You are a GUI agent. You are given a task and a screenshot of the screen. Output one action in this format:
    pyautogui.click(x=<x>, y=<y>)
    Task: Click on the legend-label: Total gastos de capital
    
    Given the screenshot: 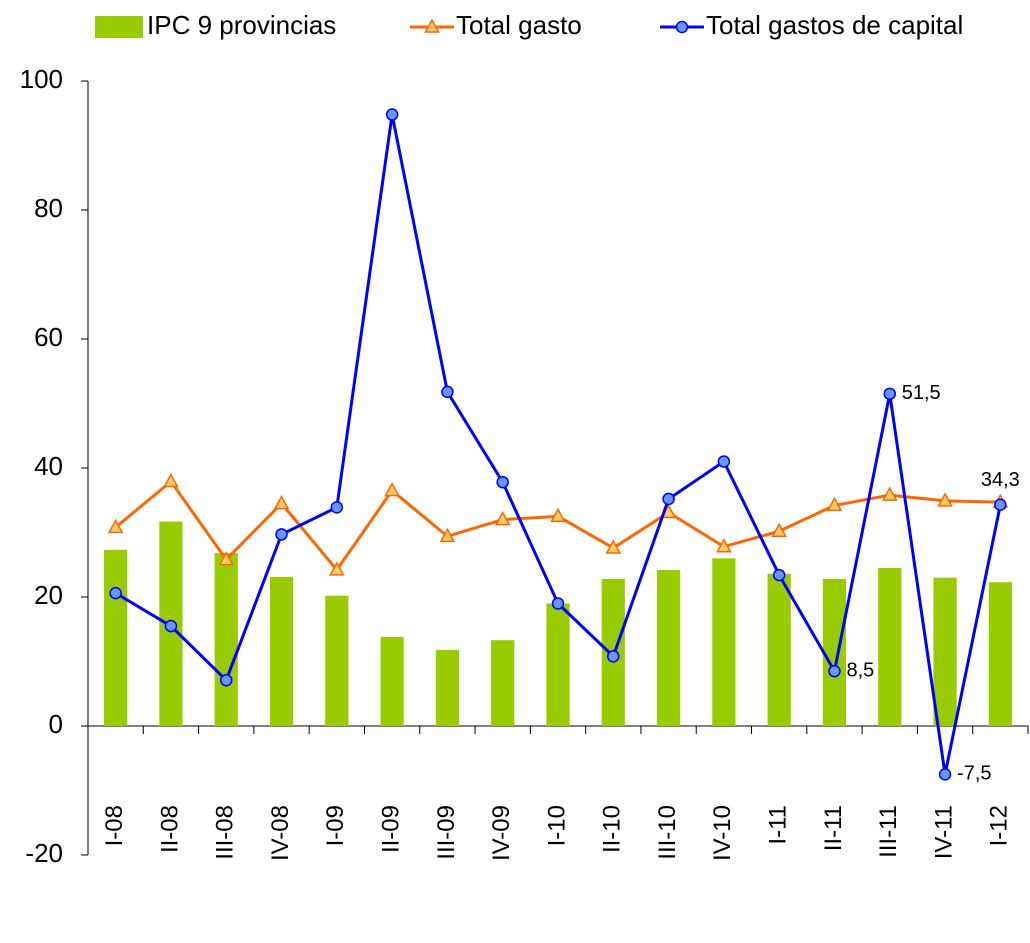 What is the action you would take?
    pyautogui.click(x=834, y=25)
    